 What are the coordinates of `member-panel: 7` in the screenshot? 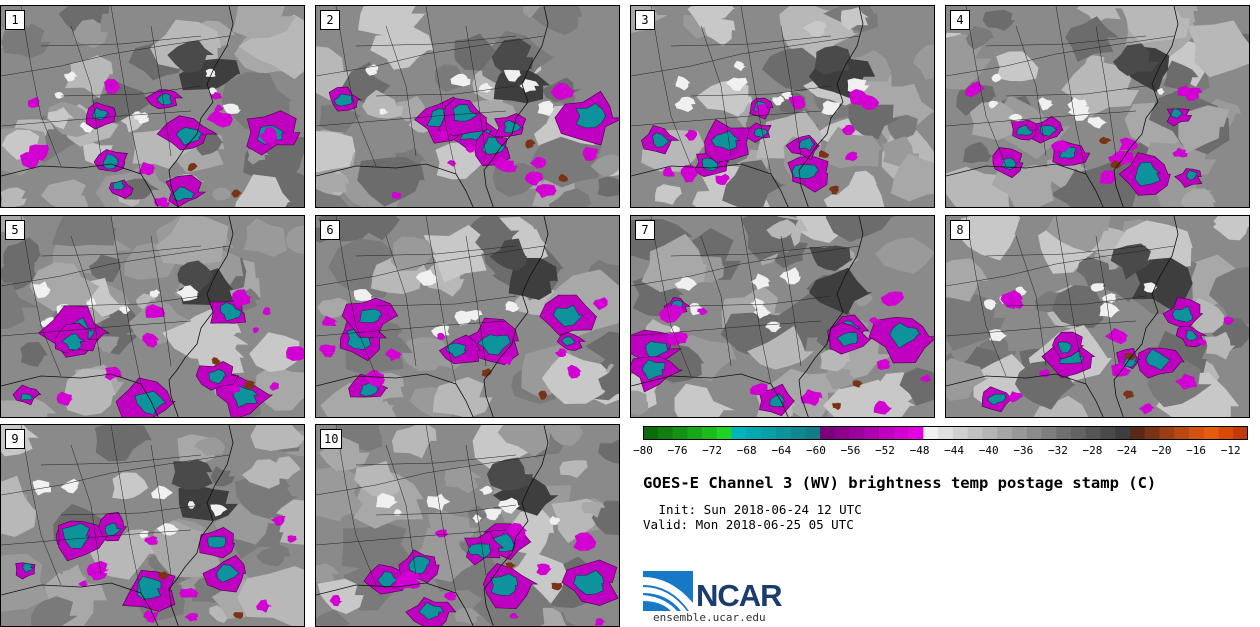 It's located at (782, 316).